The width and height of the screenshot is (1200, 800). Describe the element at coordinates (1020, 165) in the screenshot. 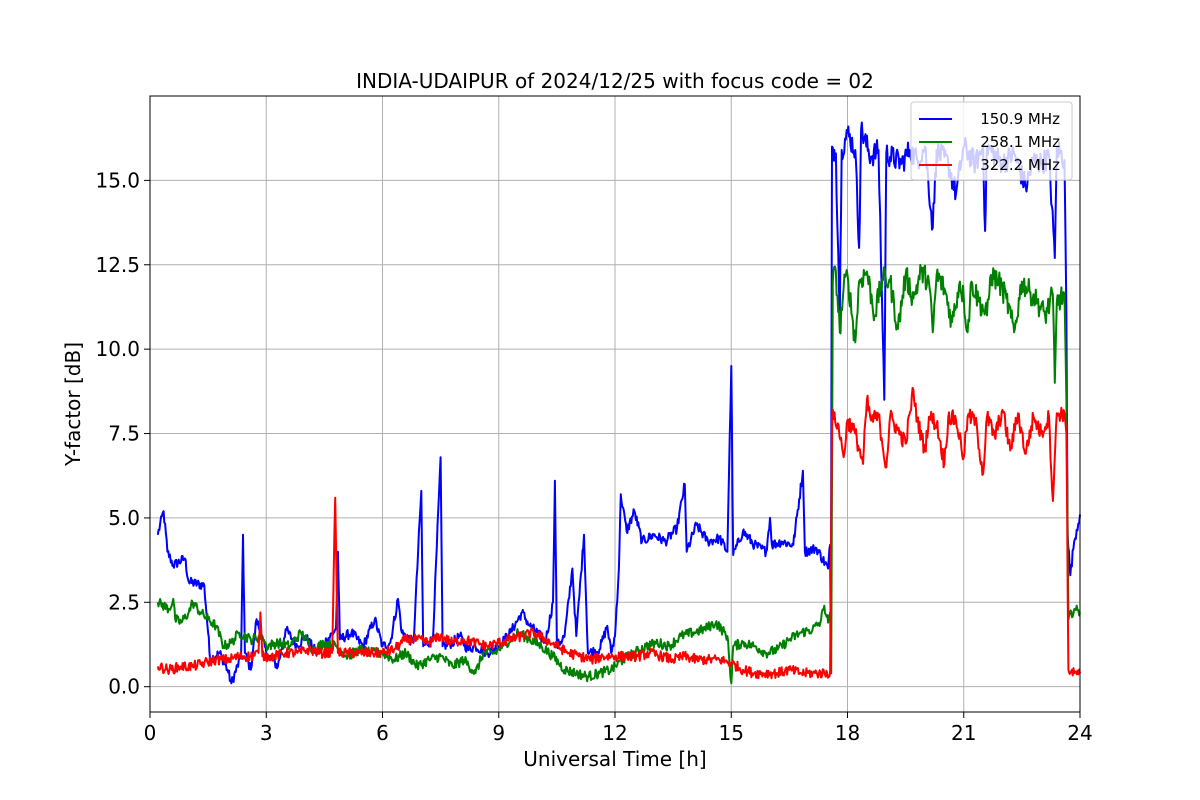

I see `legend-label: 322.2 MHz` at that location.